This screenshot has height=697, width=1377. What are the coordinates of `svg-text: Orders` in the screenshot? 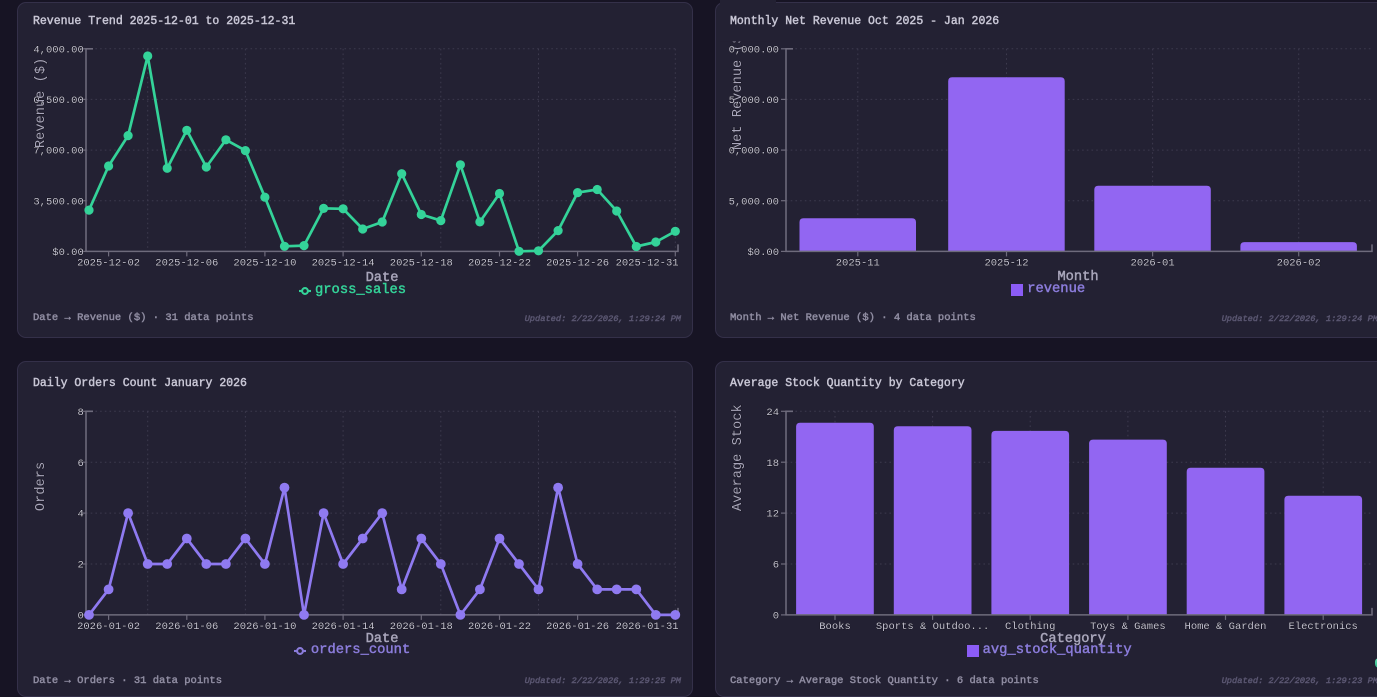 It's located at (41, 486).